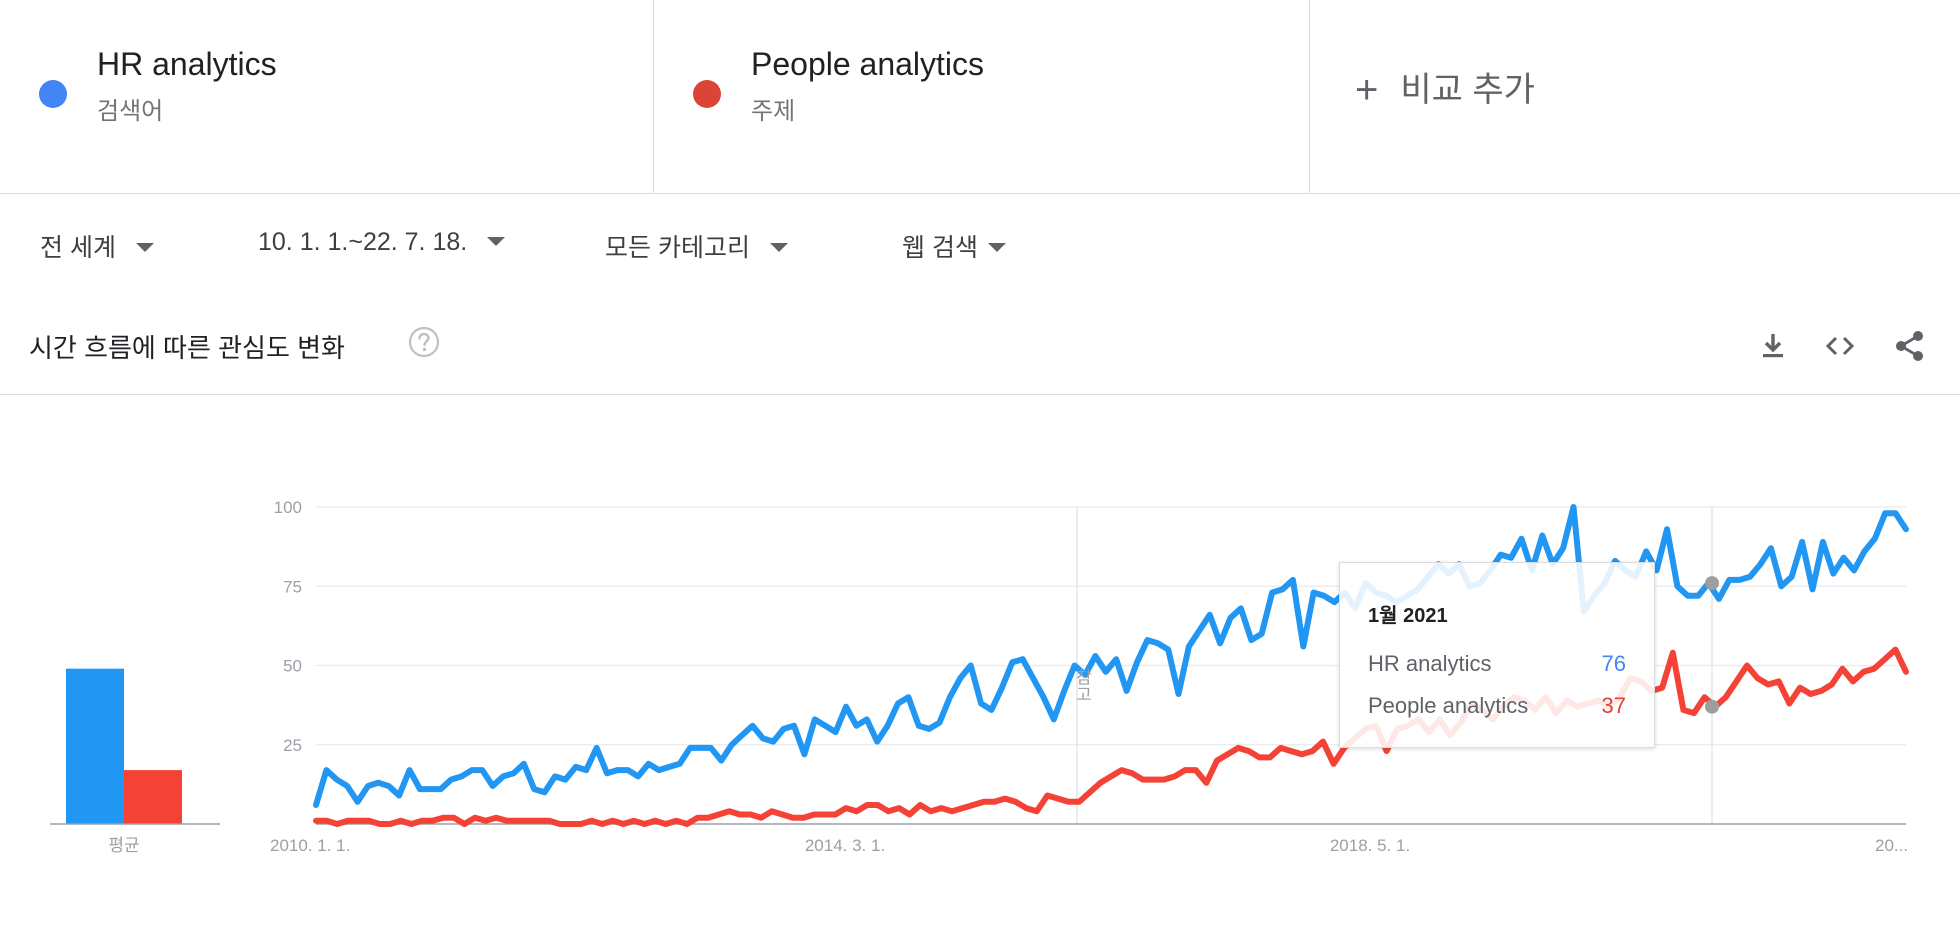  What do you see at coordinates (327, 96) in the screenshot?
I see `term-card-hr-analytics: HR analytics 검색어` at bounding box center [327, 96].